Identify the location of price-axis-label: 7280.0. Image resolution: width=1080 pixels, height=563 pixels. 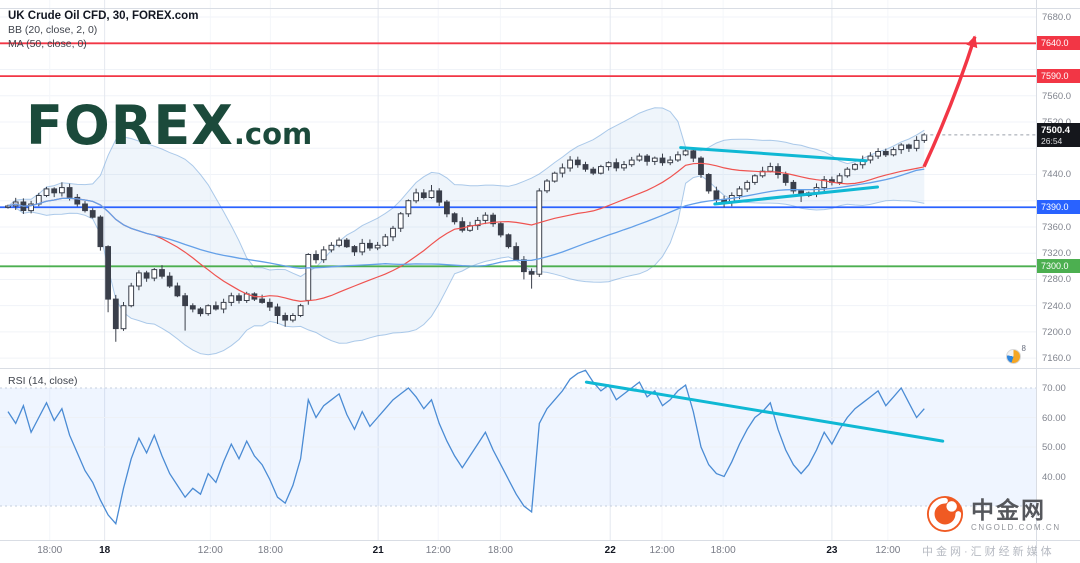
(1057, 280).